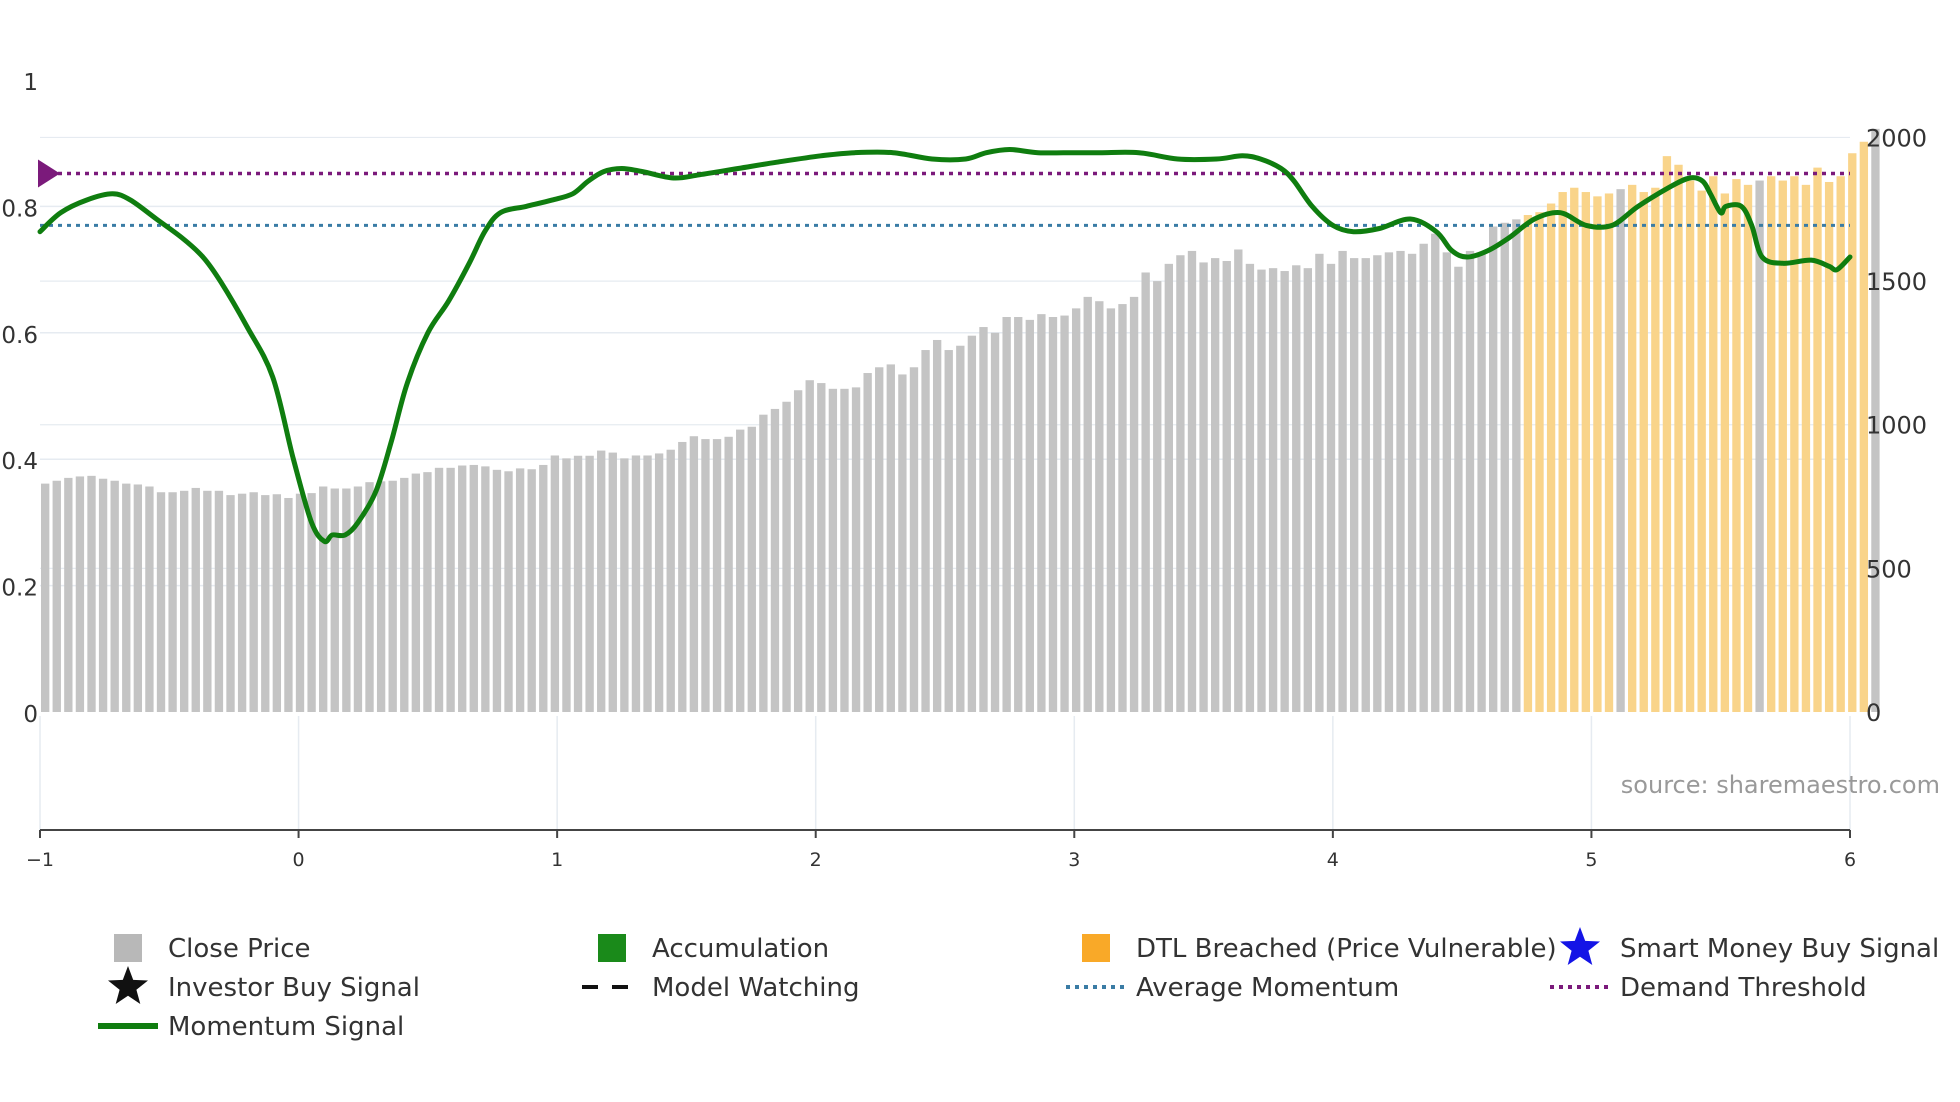  I want to click on legend-label: Model Watching, so click(755, 988).